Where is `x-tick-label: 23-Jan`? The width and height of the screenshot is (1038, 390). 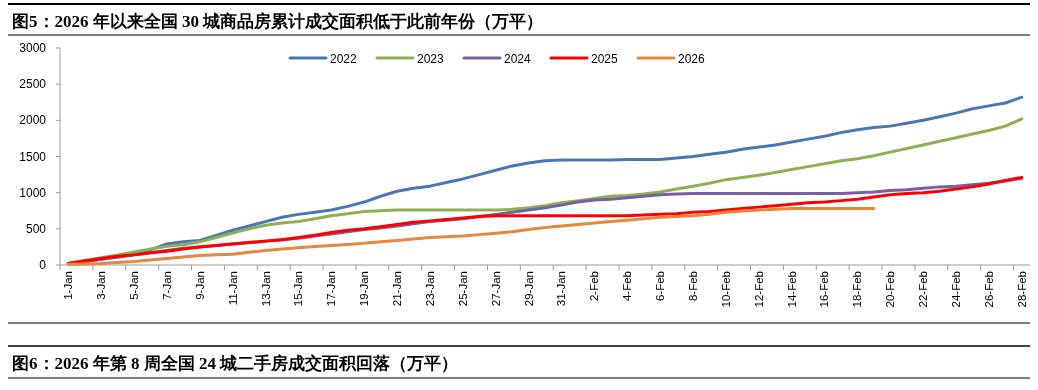
x-tick-label: 23-Jan is located at coordinates (429, 289).